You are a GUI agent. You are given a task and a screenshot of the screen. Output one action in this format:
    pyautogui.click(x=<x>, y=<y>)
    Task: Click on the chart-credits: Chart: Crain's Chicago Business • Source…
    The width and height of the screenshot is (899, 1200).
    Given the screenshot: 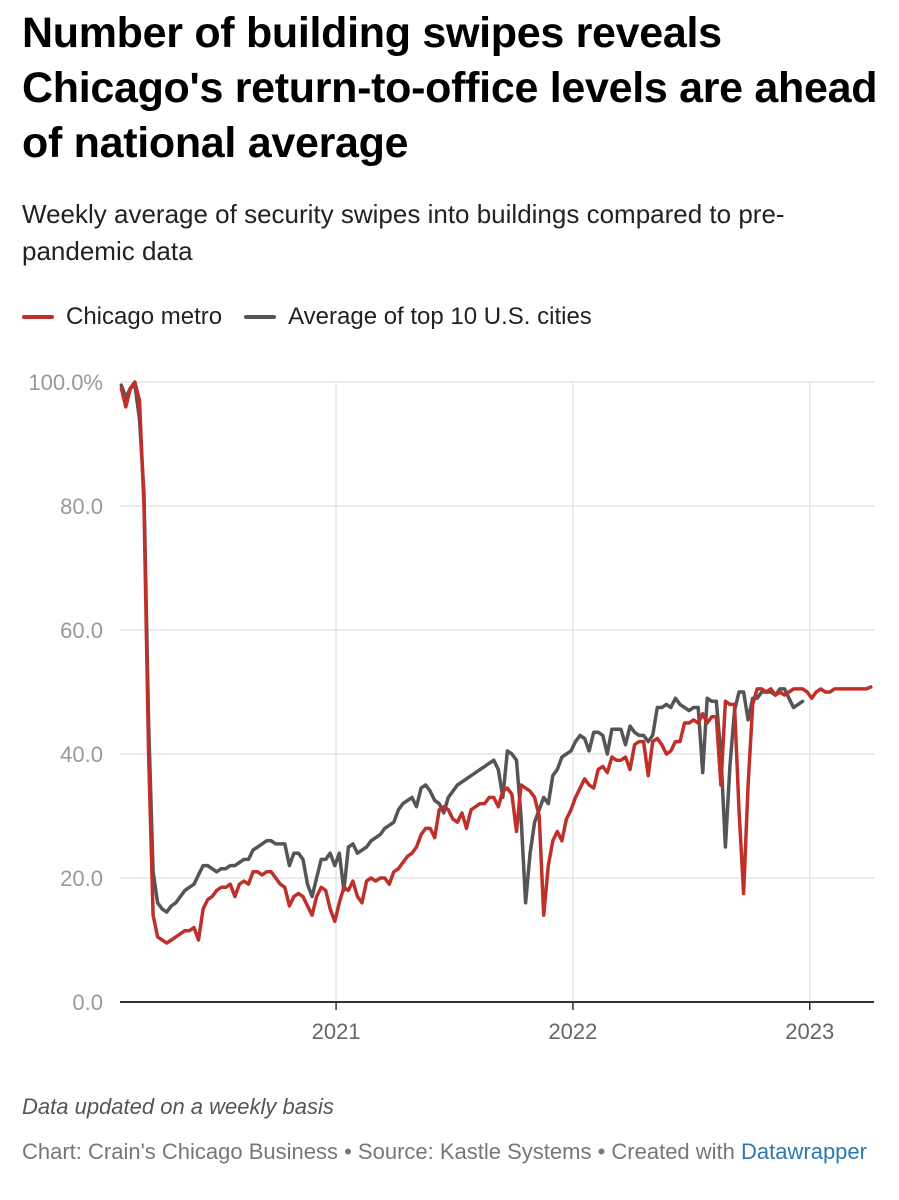 What is the action you would take?
    pyautogui.click(x=452, y=1151)
    